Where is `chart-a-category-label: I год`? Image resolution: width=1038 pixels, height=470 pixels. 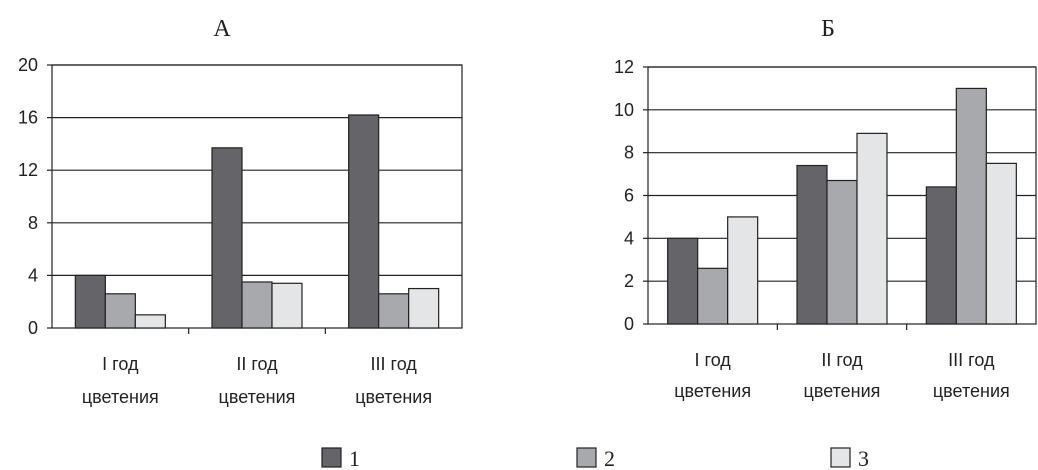 chart-a-category-label: I год is located at coordinates (120, 364).